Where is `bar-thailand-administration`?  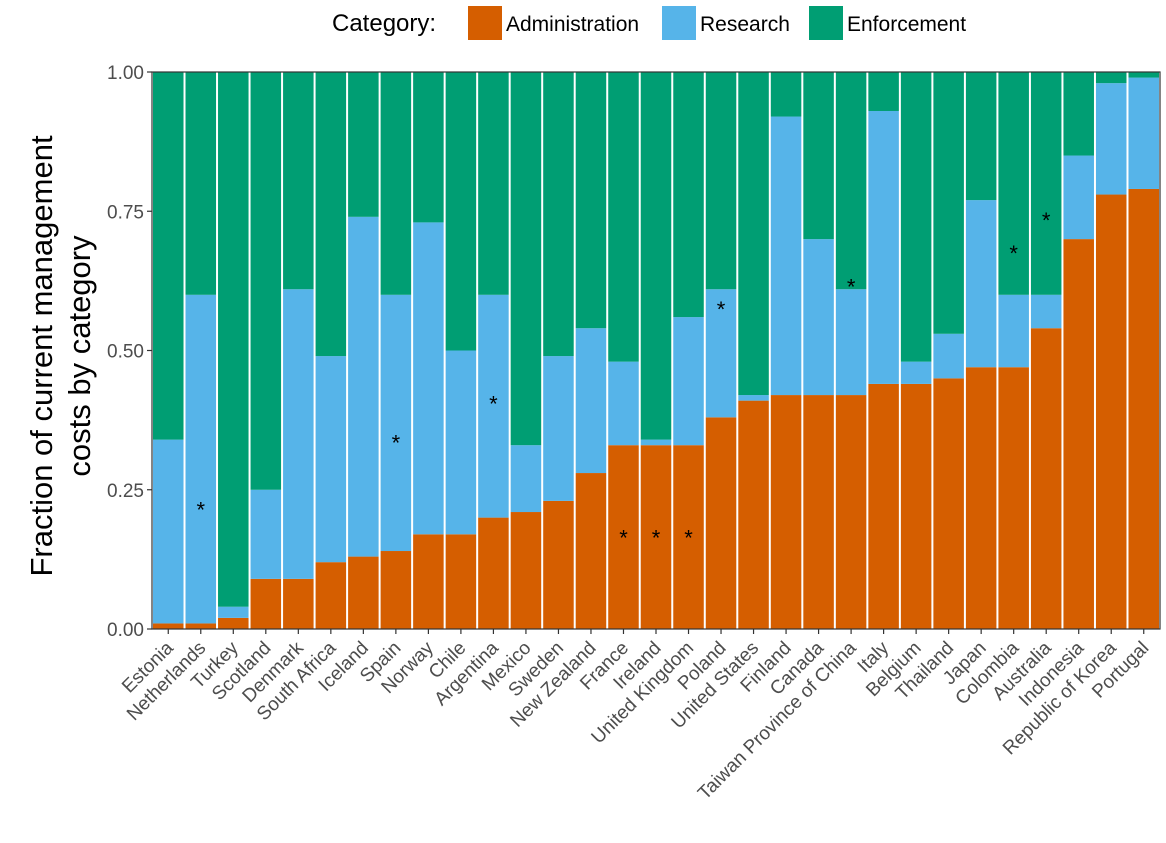 bar-thailand-administration is located at coordinates (948, 503).